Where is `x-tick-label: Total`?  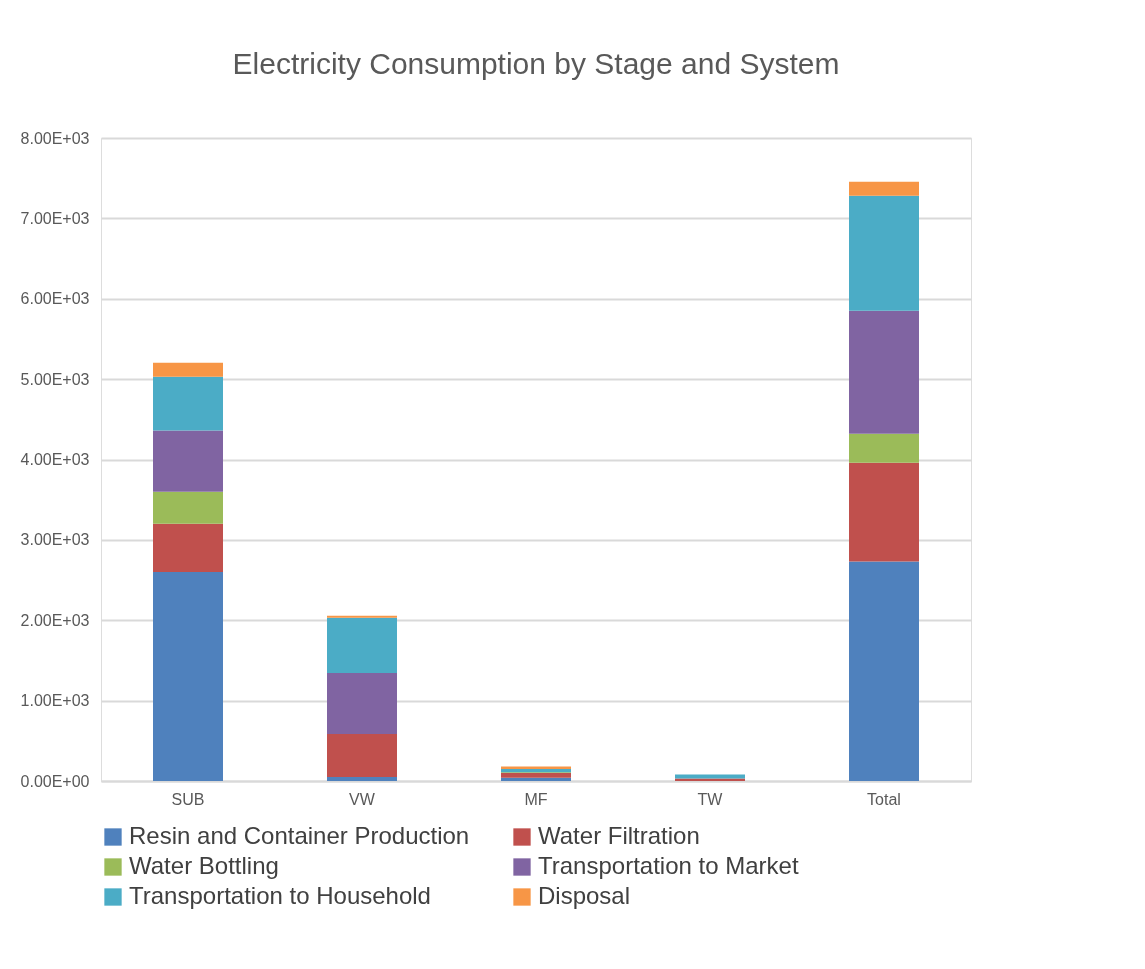
x-tick-label: Total is located at coordinates (884, 799).